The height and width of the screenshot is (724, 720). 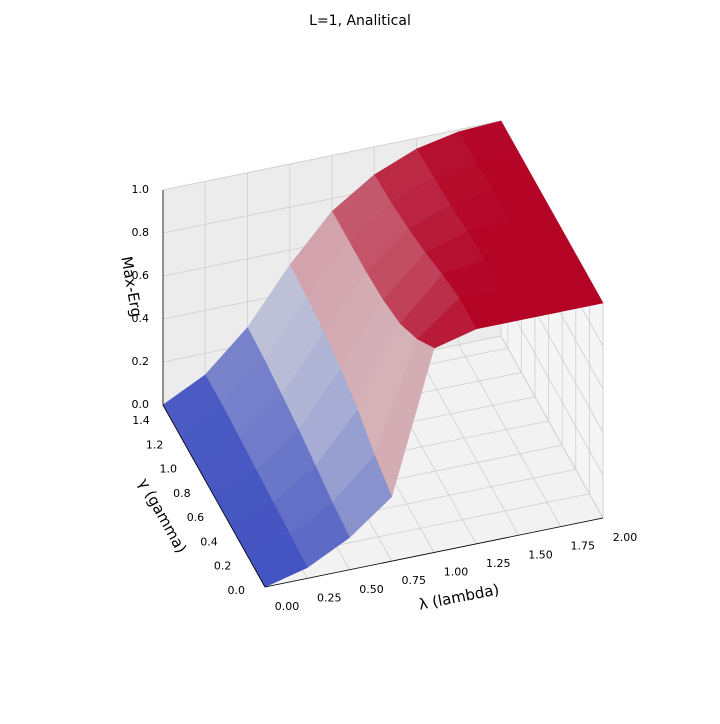 I want to click on x-axis-label: λ (lambda), so click(x=458, y=596).